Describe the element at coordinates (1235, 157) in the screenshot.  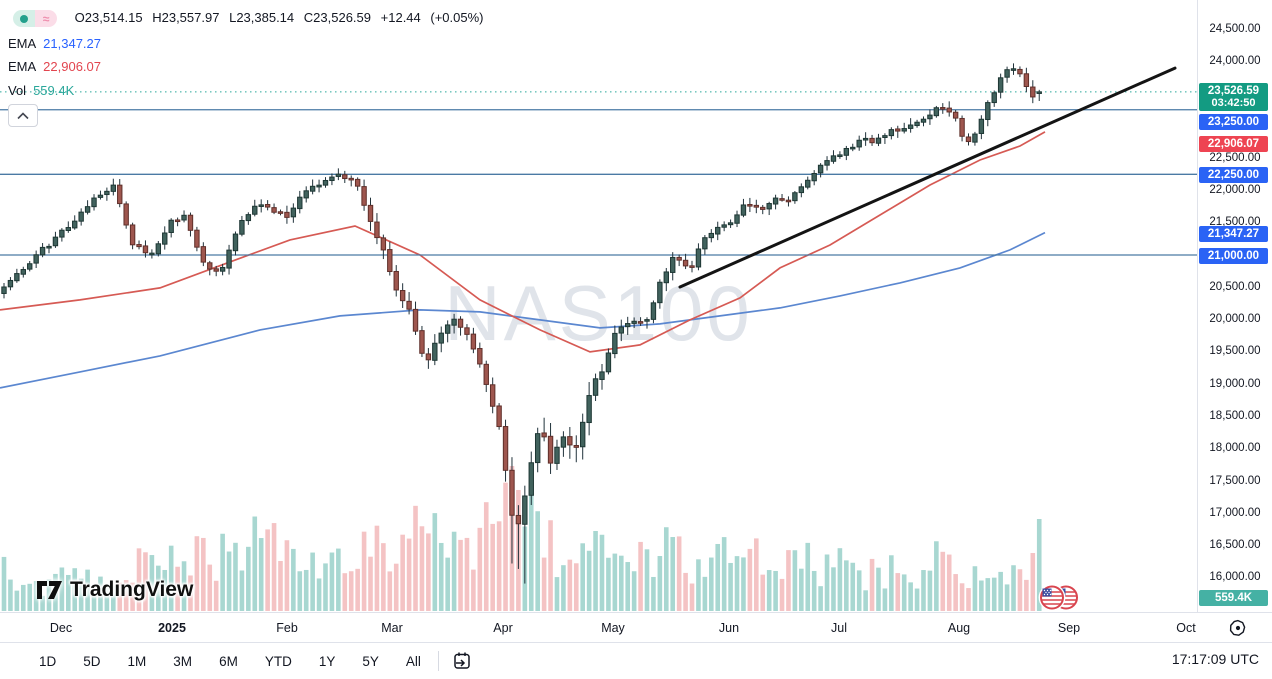
I see `price-tick: 22,500.00` at that location.